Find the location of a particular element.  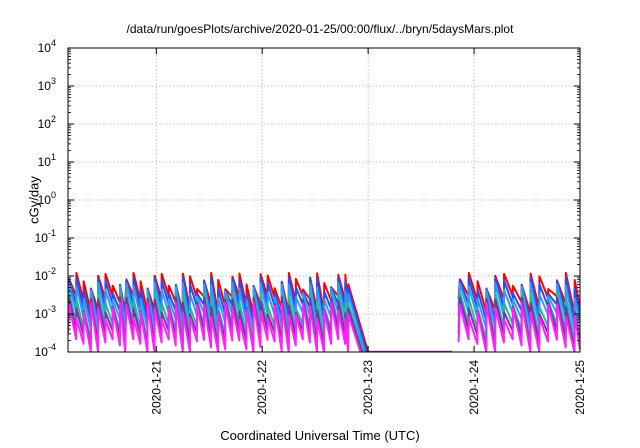

x-axis-label: Coordinated Universal Time (UTC) is located at coordinates (320, 435).